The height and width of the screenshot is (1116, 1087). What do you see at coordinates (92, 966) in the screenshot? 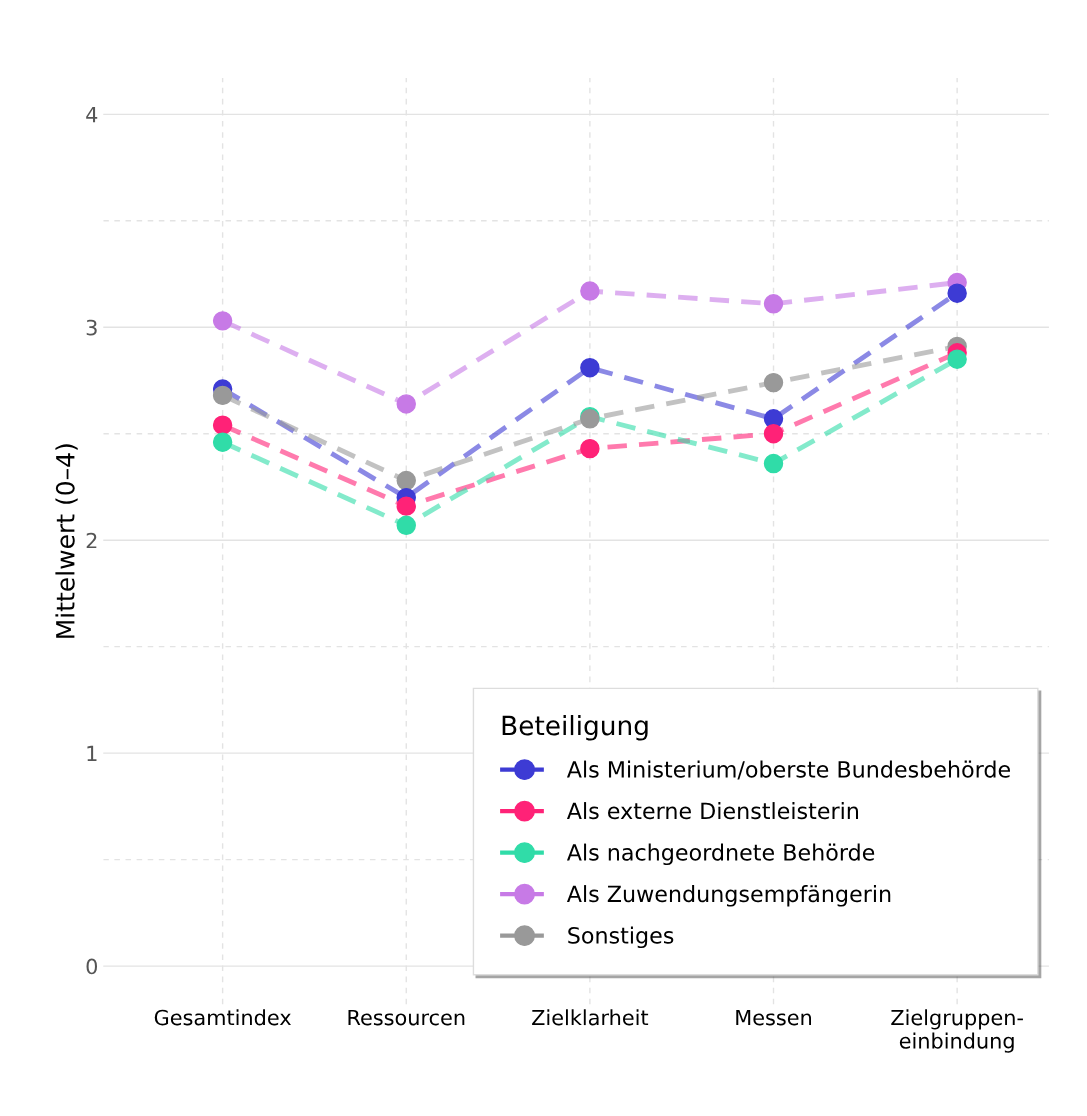
I see `y-tick-label: 0` at bounding box center [92, 966].